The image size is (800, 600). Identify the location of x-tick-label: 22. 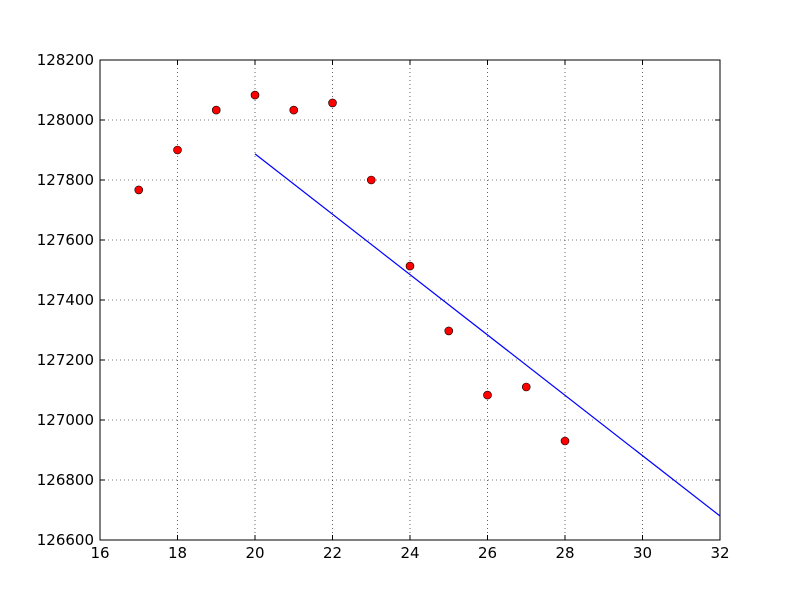
(332, 553).